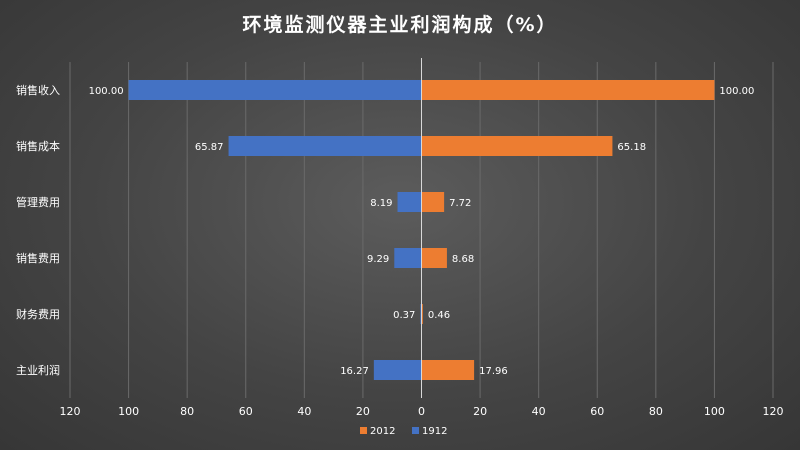 Image resolution: width=800 pixels, height=450 pixels. What do you see at coordinates (463, 259) in the screenshot?
I see `data-label: 8.68` at bounding box center [463, 259].